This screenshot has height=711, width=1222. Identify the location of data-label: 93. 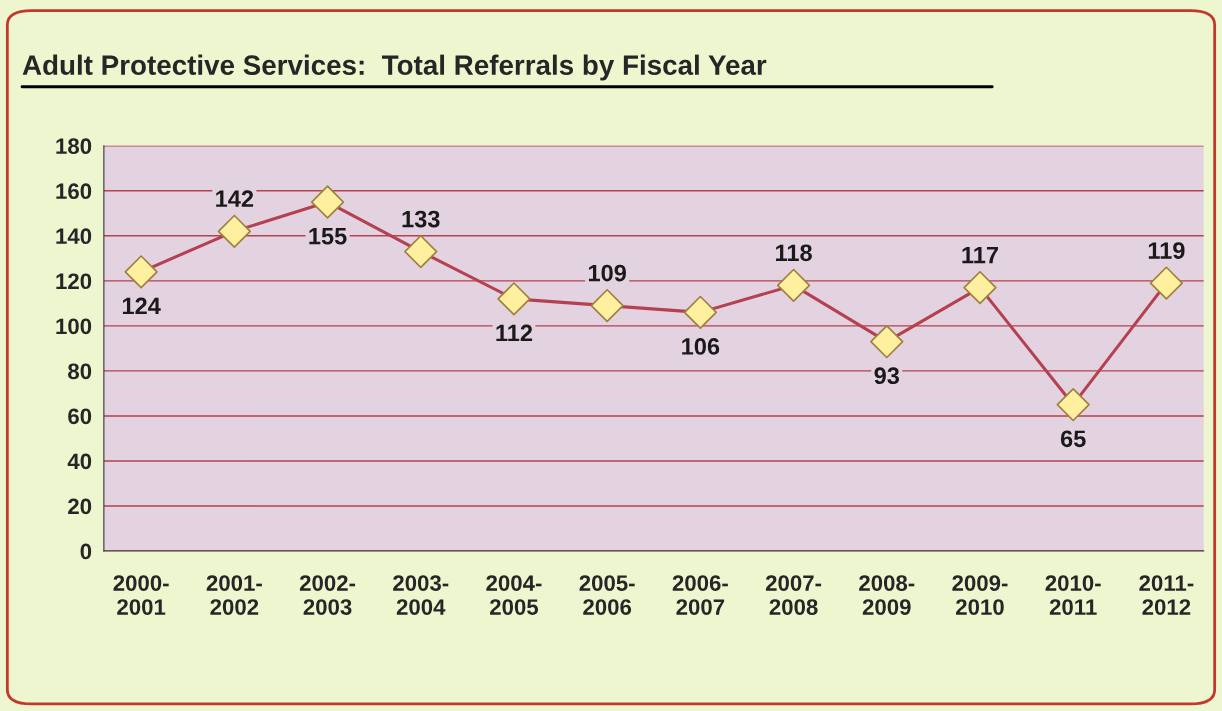
(887, 376).